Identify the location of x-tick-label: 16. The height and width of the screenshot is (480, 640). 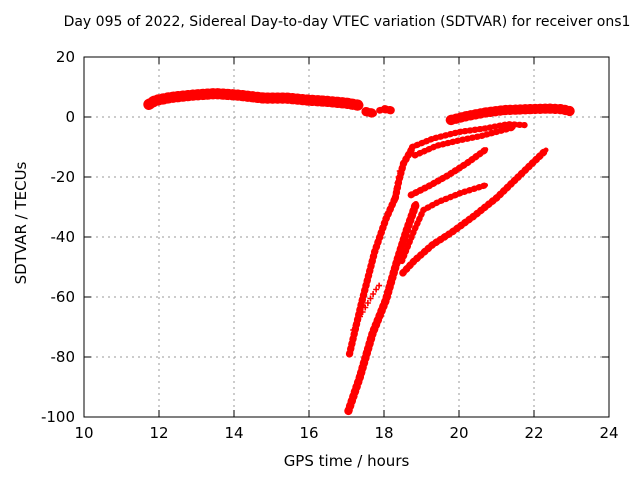
(308, 433).